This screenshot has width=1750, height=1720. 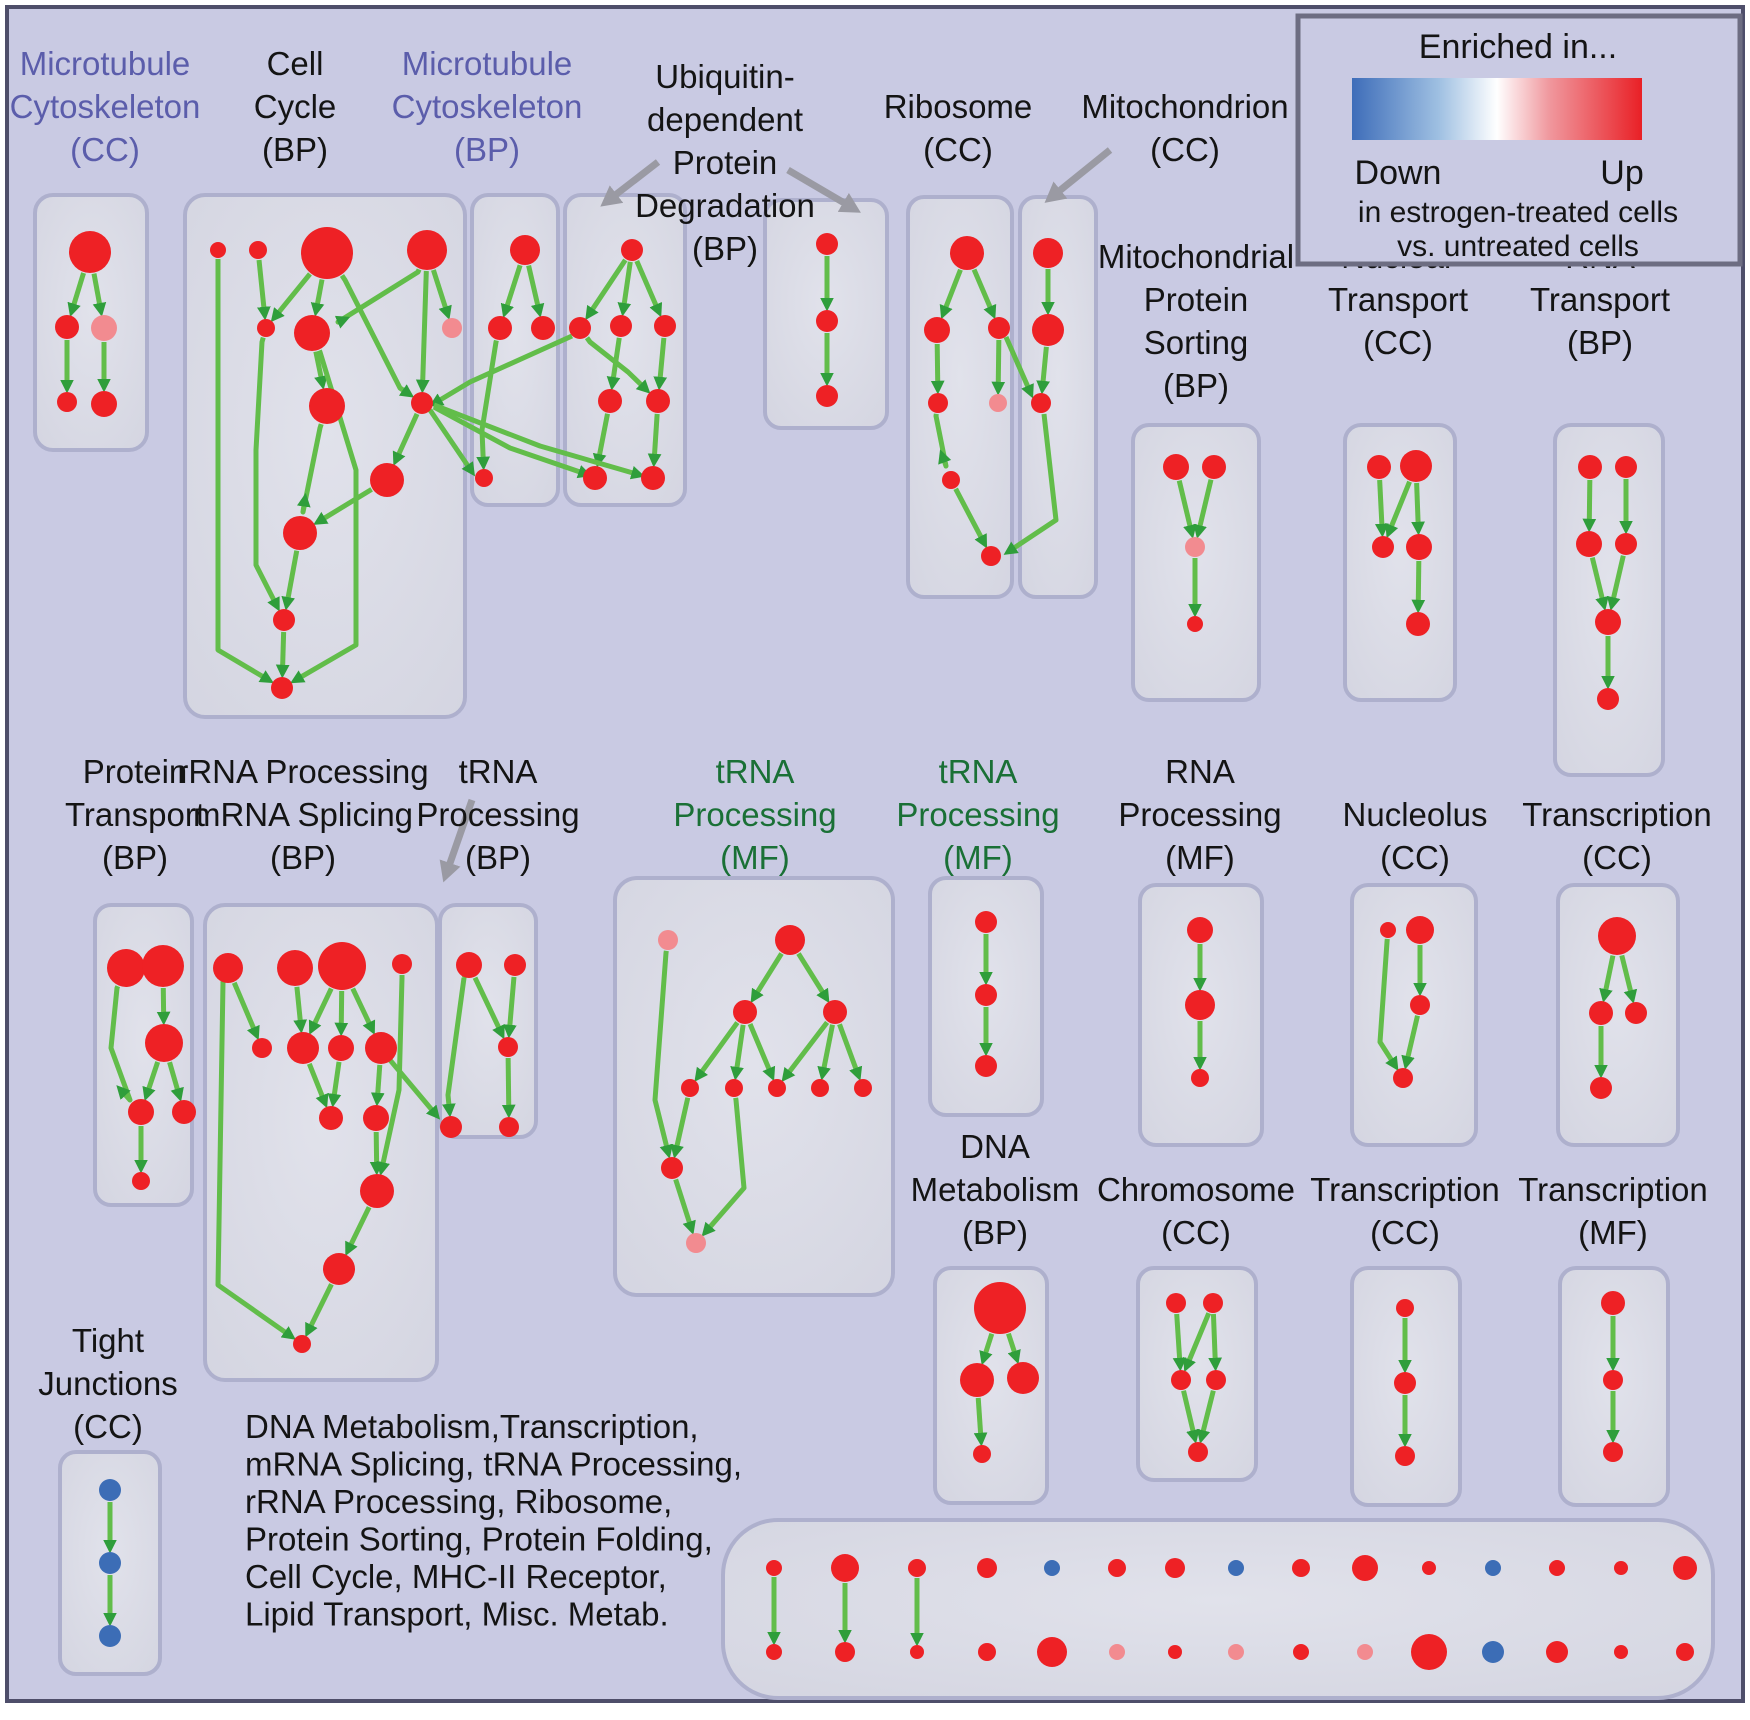 What do you see at coordinates (342, 966) in the screenshot?
I see `rrna-mrna-node-t3` at bounding box center [342, 966].